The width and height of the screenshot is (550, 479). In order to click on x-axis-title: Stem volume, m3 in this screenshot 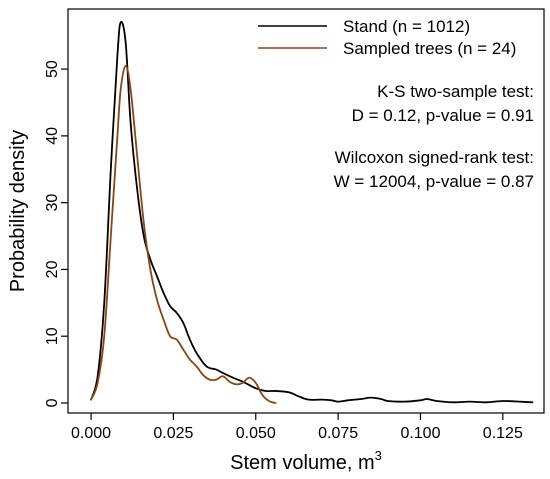, I will do `click(306, 461)`.